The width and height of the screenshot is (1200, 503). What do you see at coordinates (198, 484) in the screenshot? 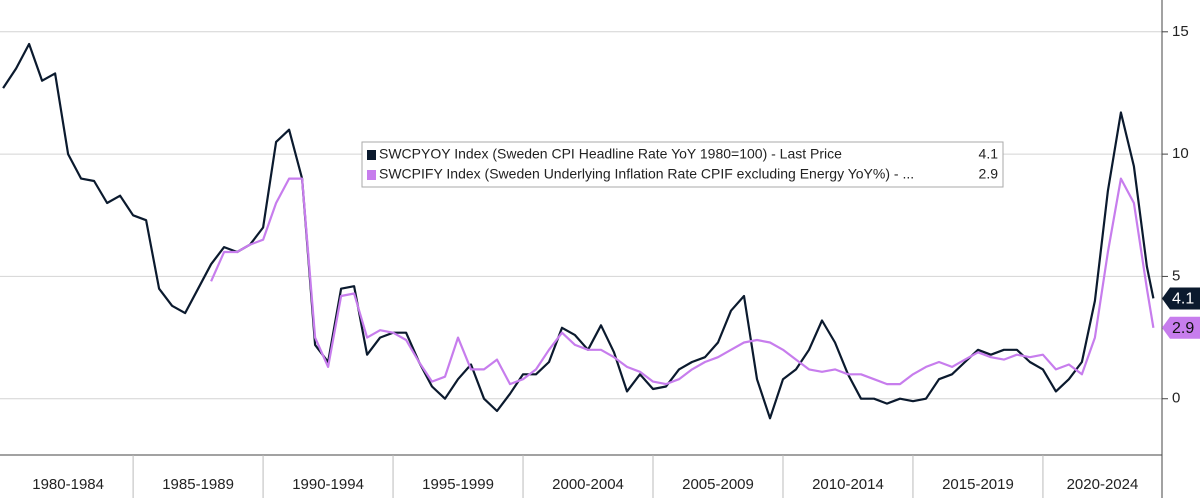
I see `x-tick-label: 1985-1989` at bounding box center [198, 484].